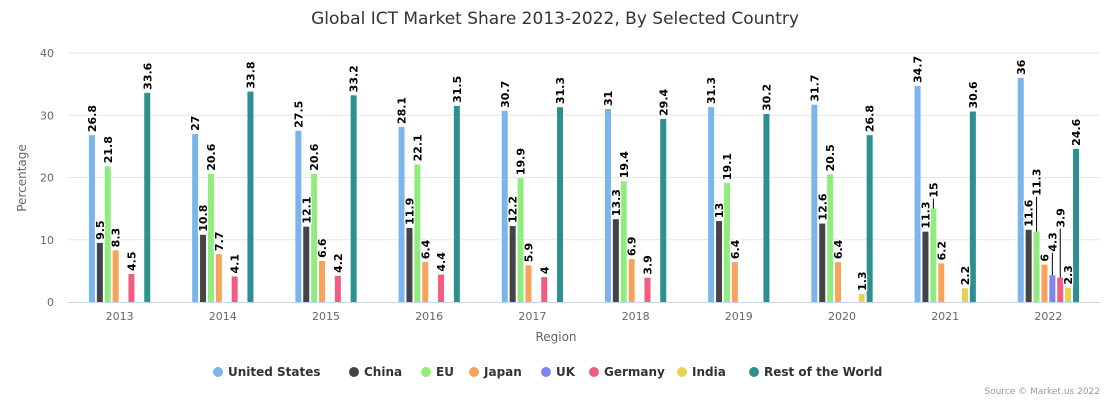 This screenshot has width=1110, height=400. I want to click on legend-label: China, so click(383, 372).